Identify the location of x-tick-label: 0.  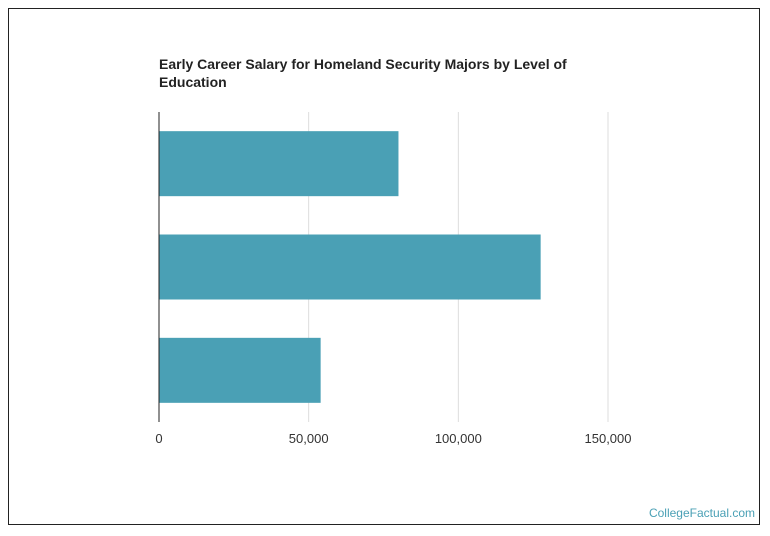
(158, 438).